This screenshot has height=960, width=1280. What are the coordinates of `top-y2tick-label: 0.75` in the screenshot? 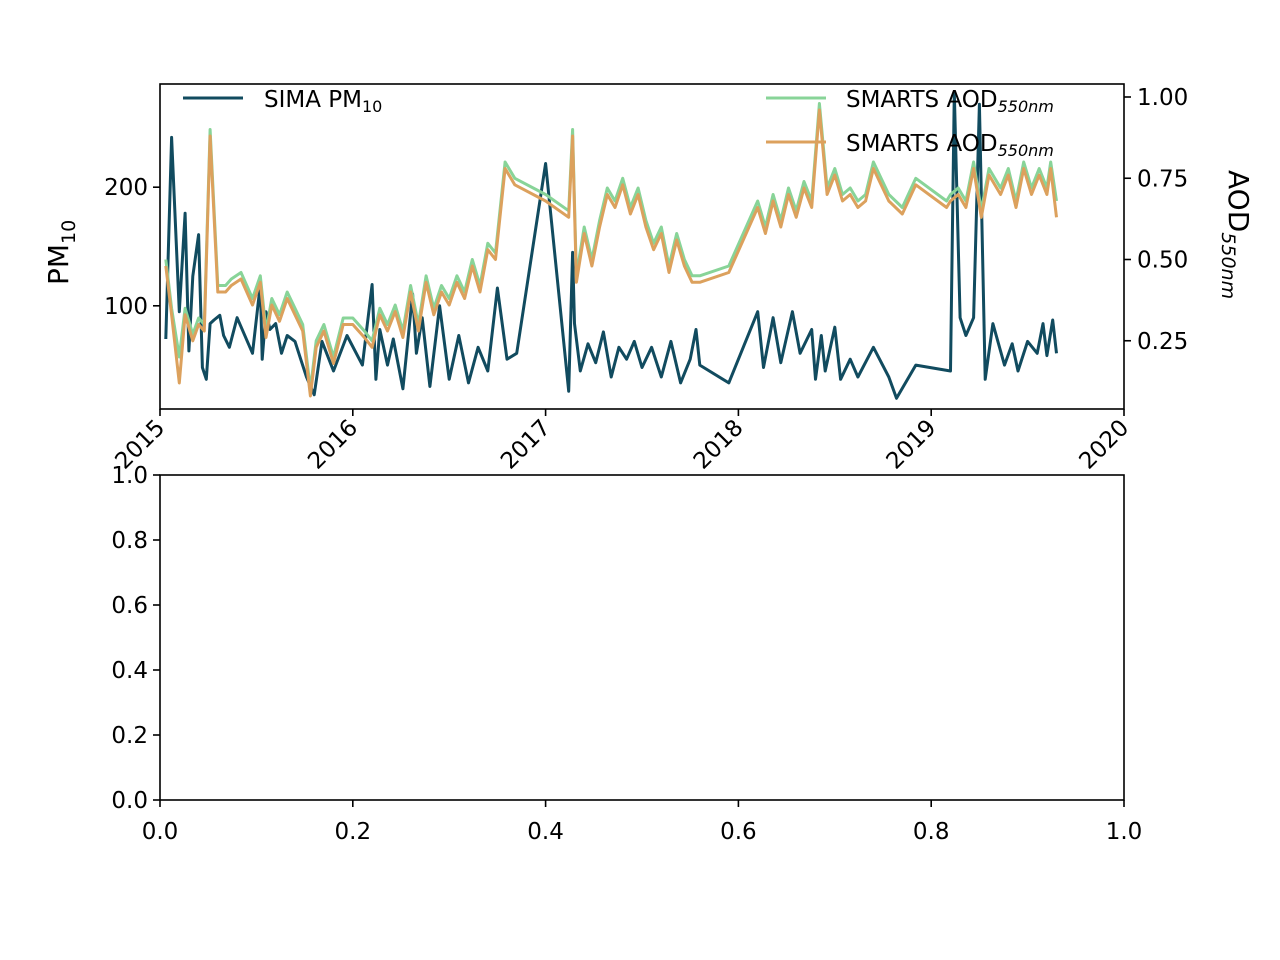 It's located at (1162, 179).